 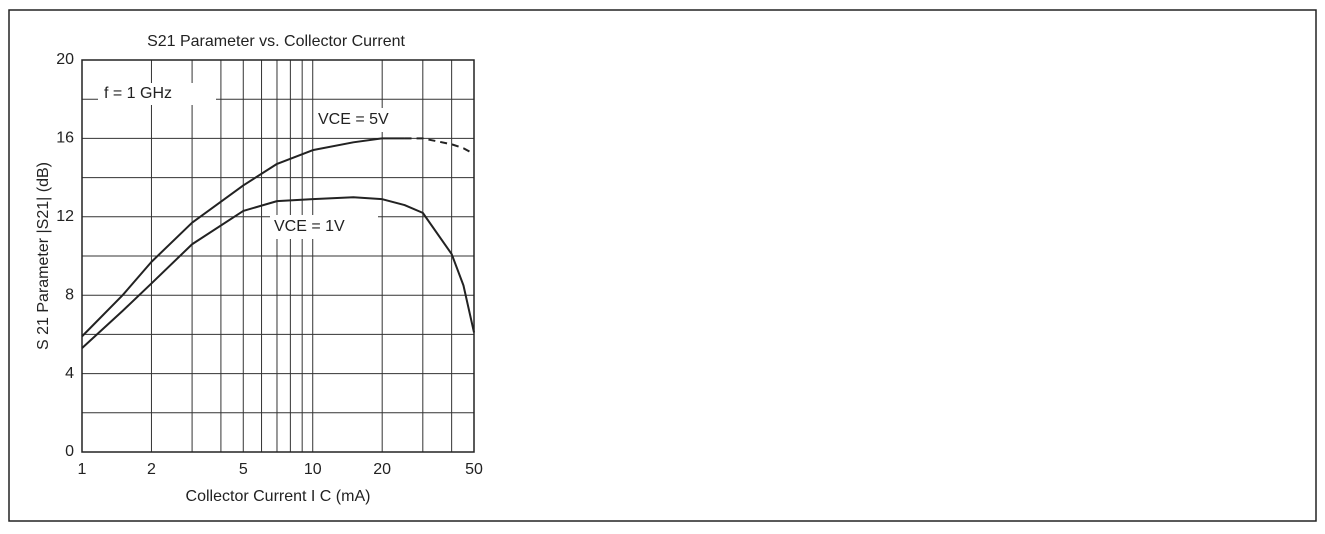 I want to click on x-tick-label: 1, so click(x=82, y=469).